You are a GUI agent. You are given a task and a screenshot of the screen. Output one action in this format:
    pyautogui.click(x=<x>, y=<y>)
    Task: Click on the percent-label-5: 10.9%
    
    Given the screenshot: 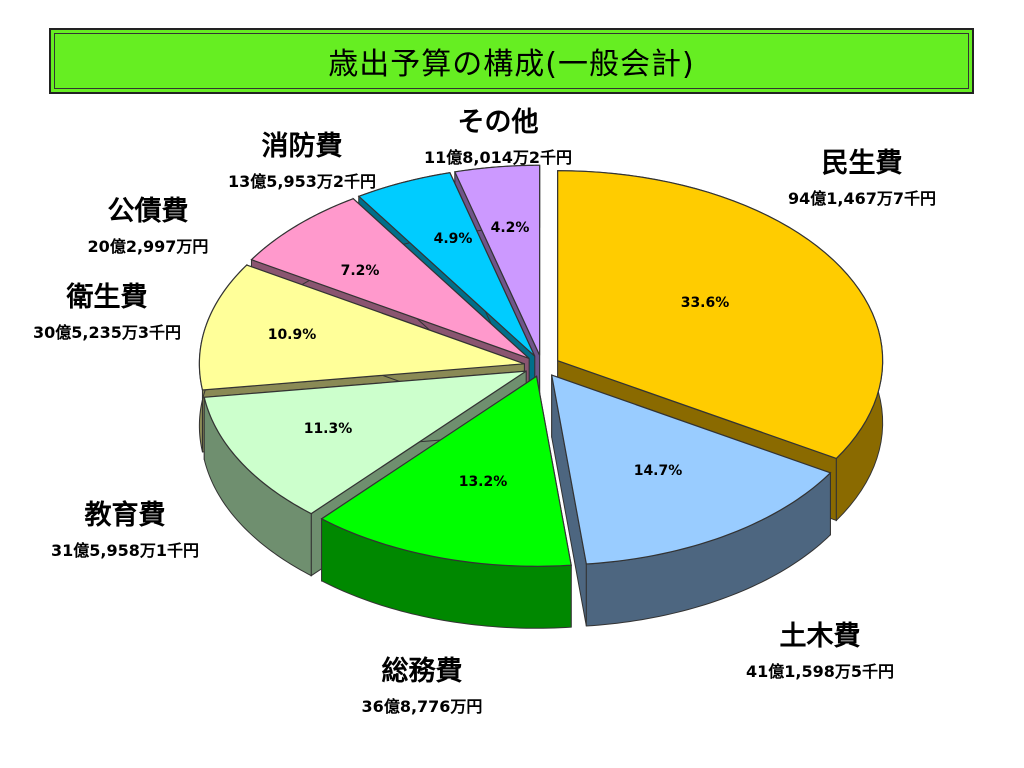 What is the action you would take?
    pyautogui.click(x=292, y=335)
    